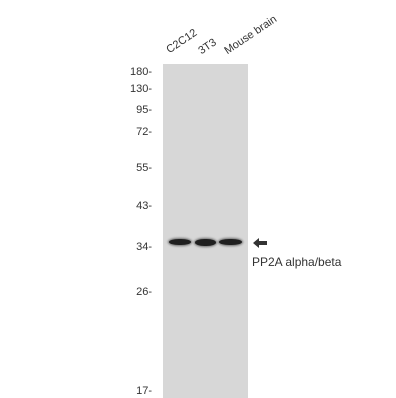 The width and height of the screenshot is (396, 398). What do you see at coordinates (144, 132) in the screenshot?
I see `mw-marker-72: 72-` at bounding box center [144, 132].